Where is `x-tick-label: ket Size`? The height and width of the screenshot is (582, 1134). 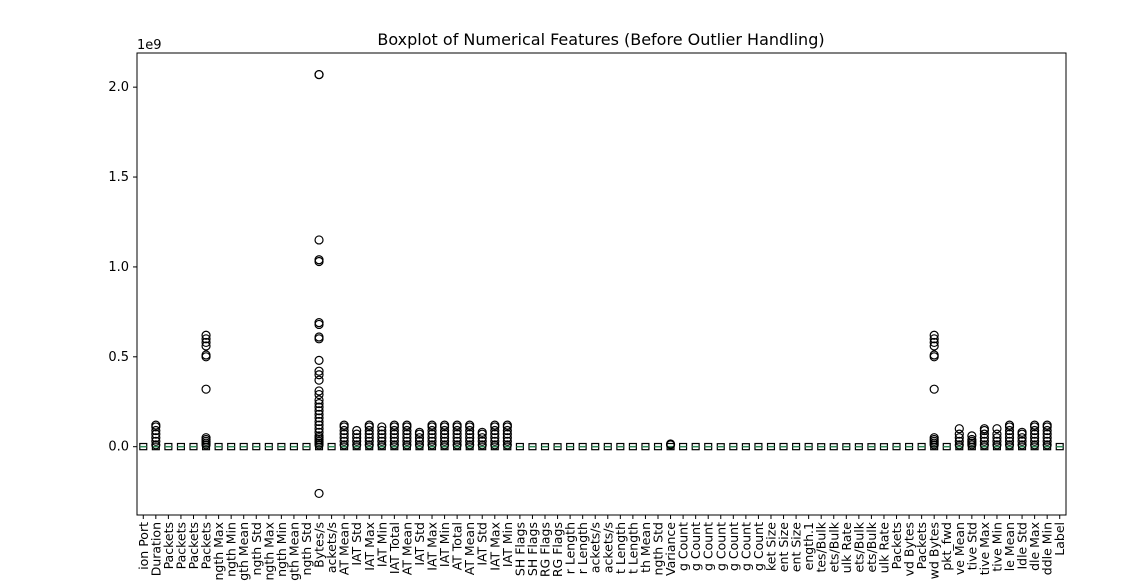
x-tick-label: ket Size is located at coordinates (770, 546).